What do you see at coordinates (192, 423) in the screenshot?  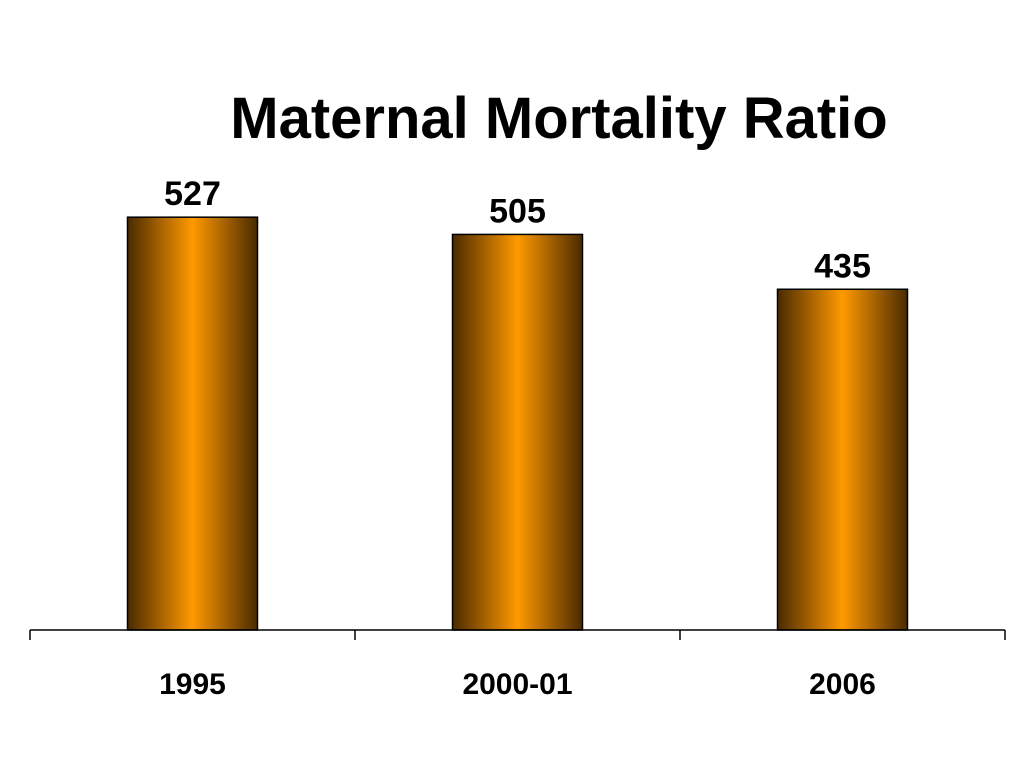 I see `bar-1995` at bounding box center [192, 423].